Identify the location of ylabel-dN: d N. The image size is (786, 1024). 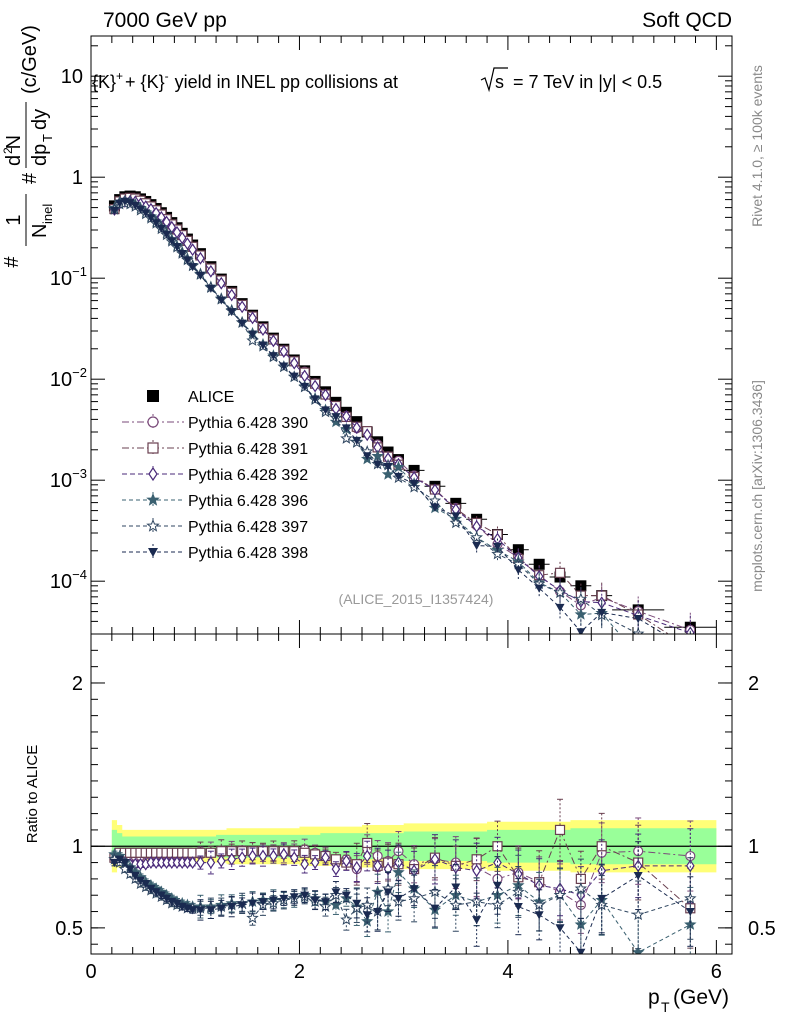
(14, 150).